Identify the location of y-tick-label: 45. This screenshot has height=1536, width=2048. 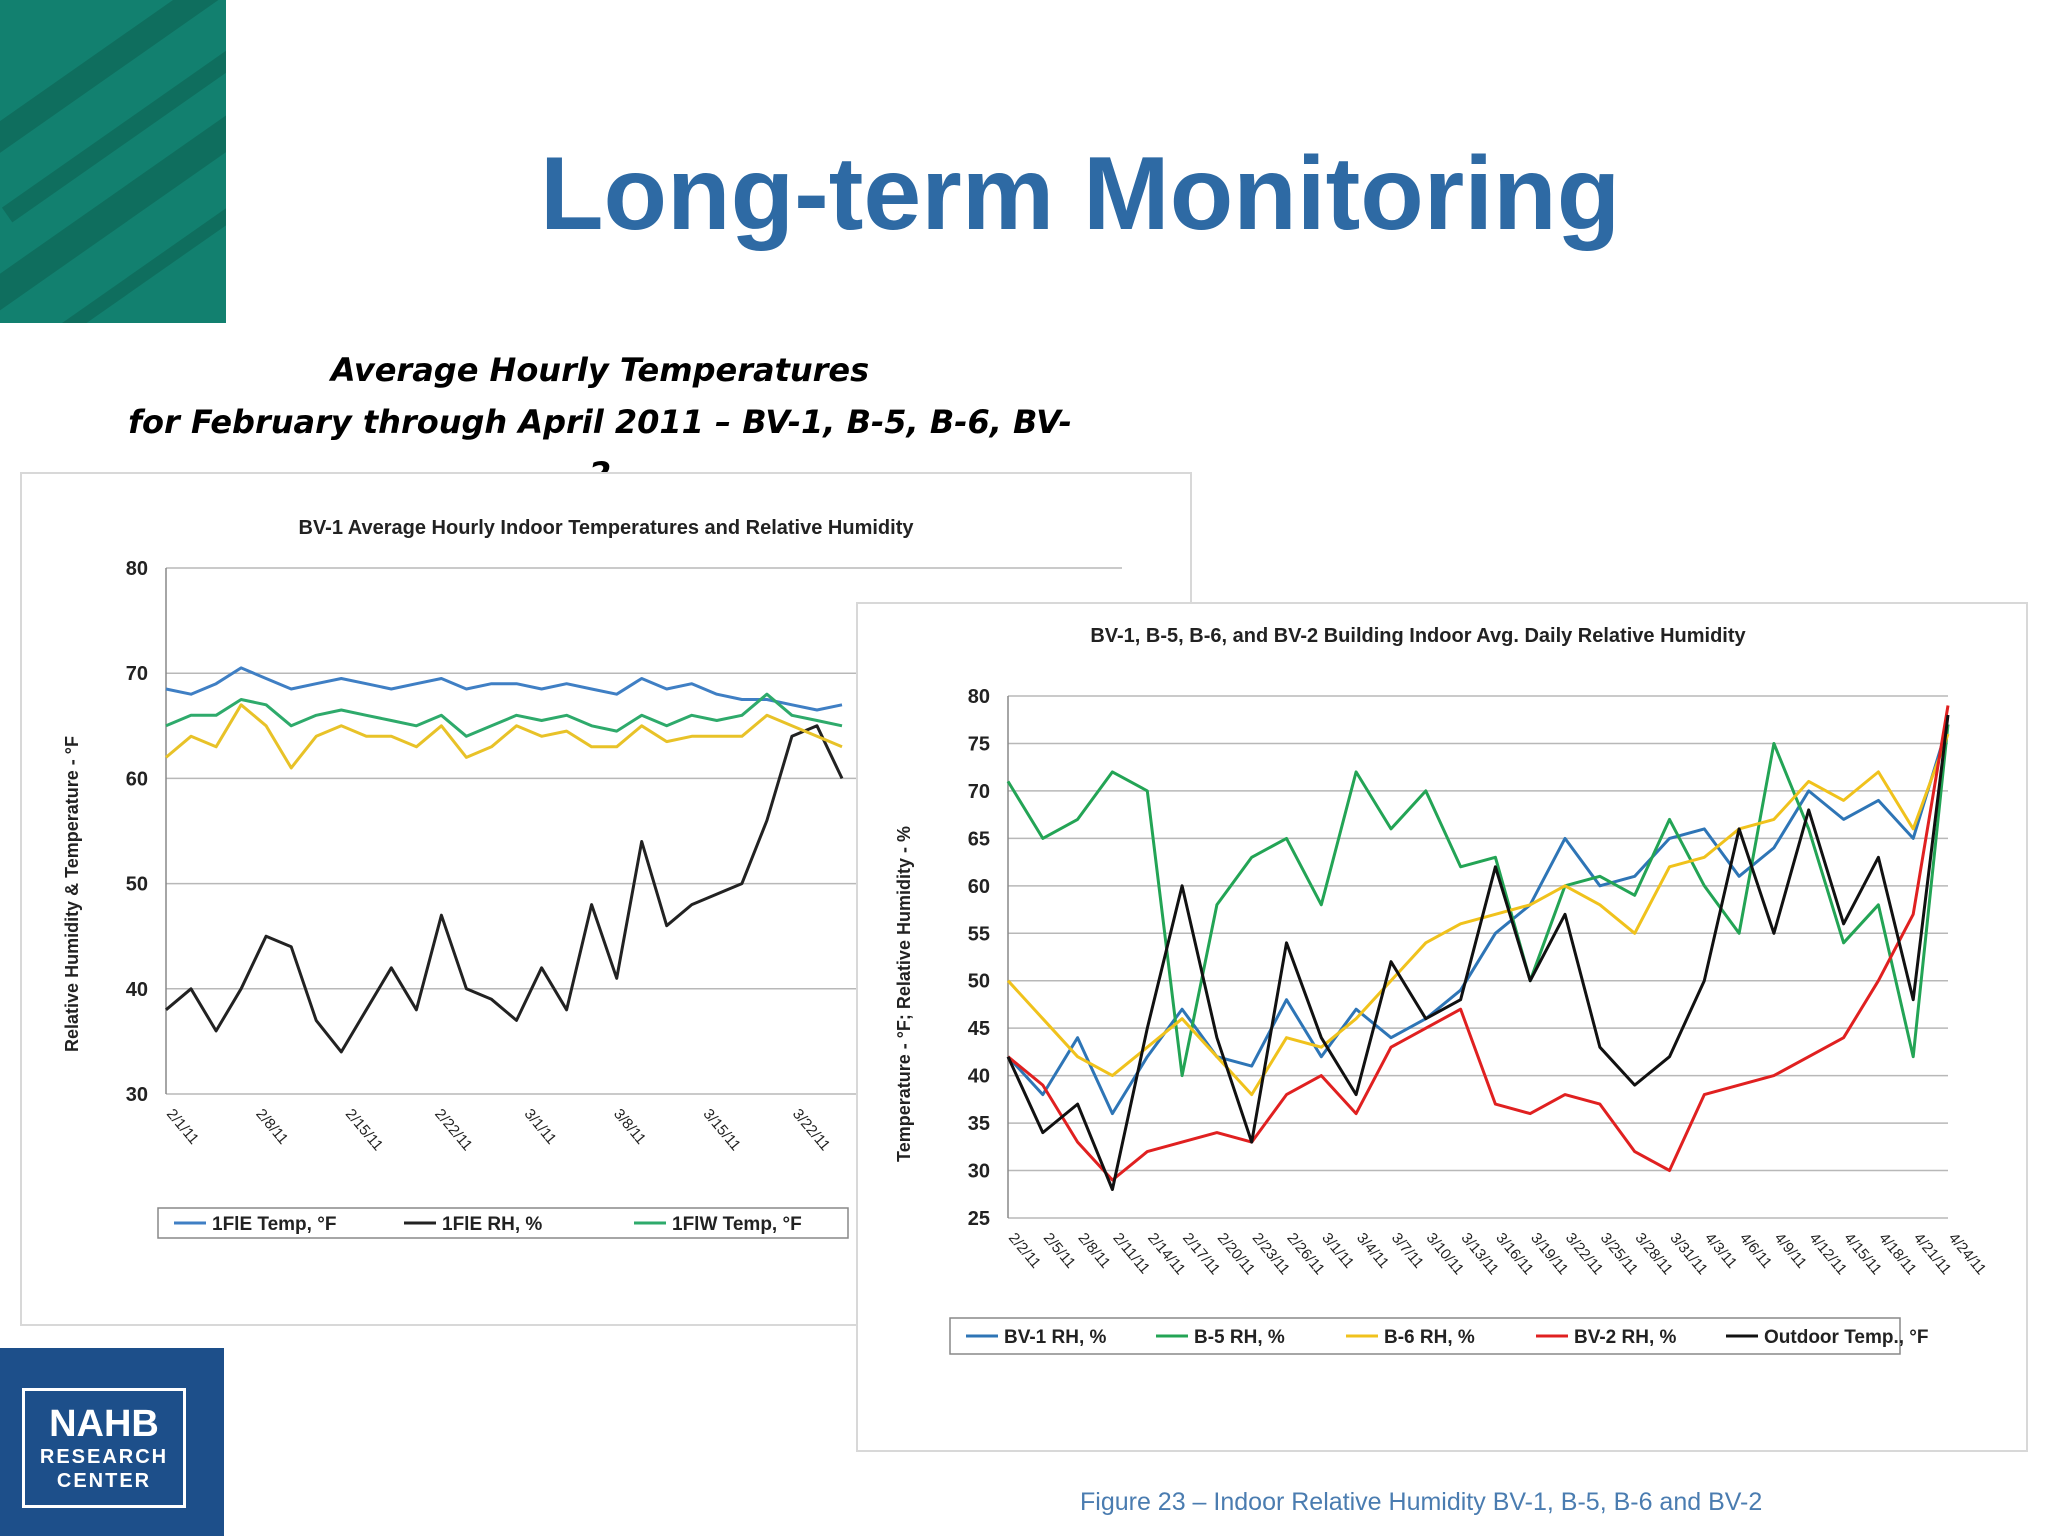
(979, 1029).